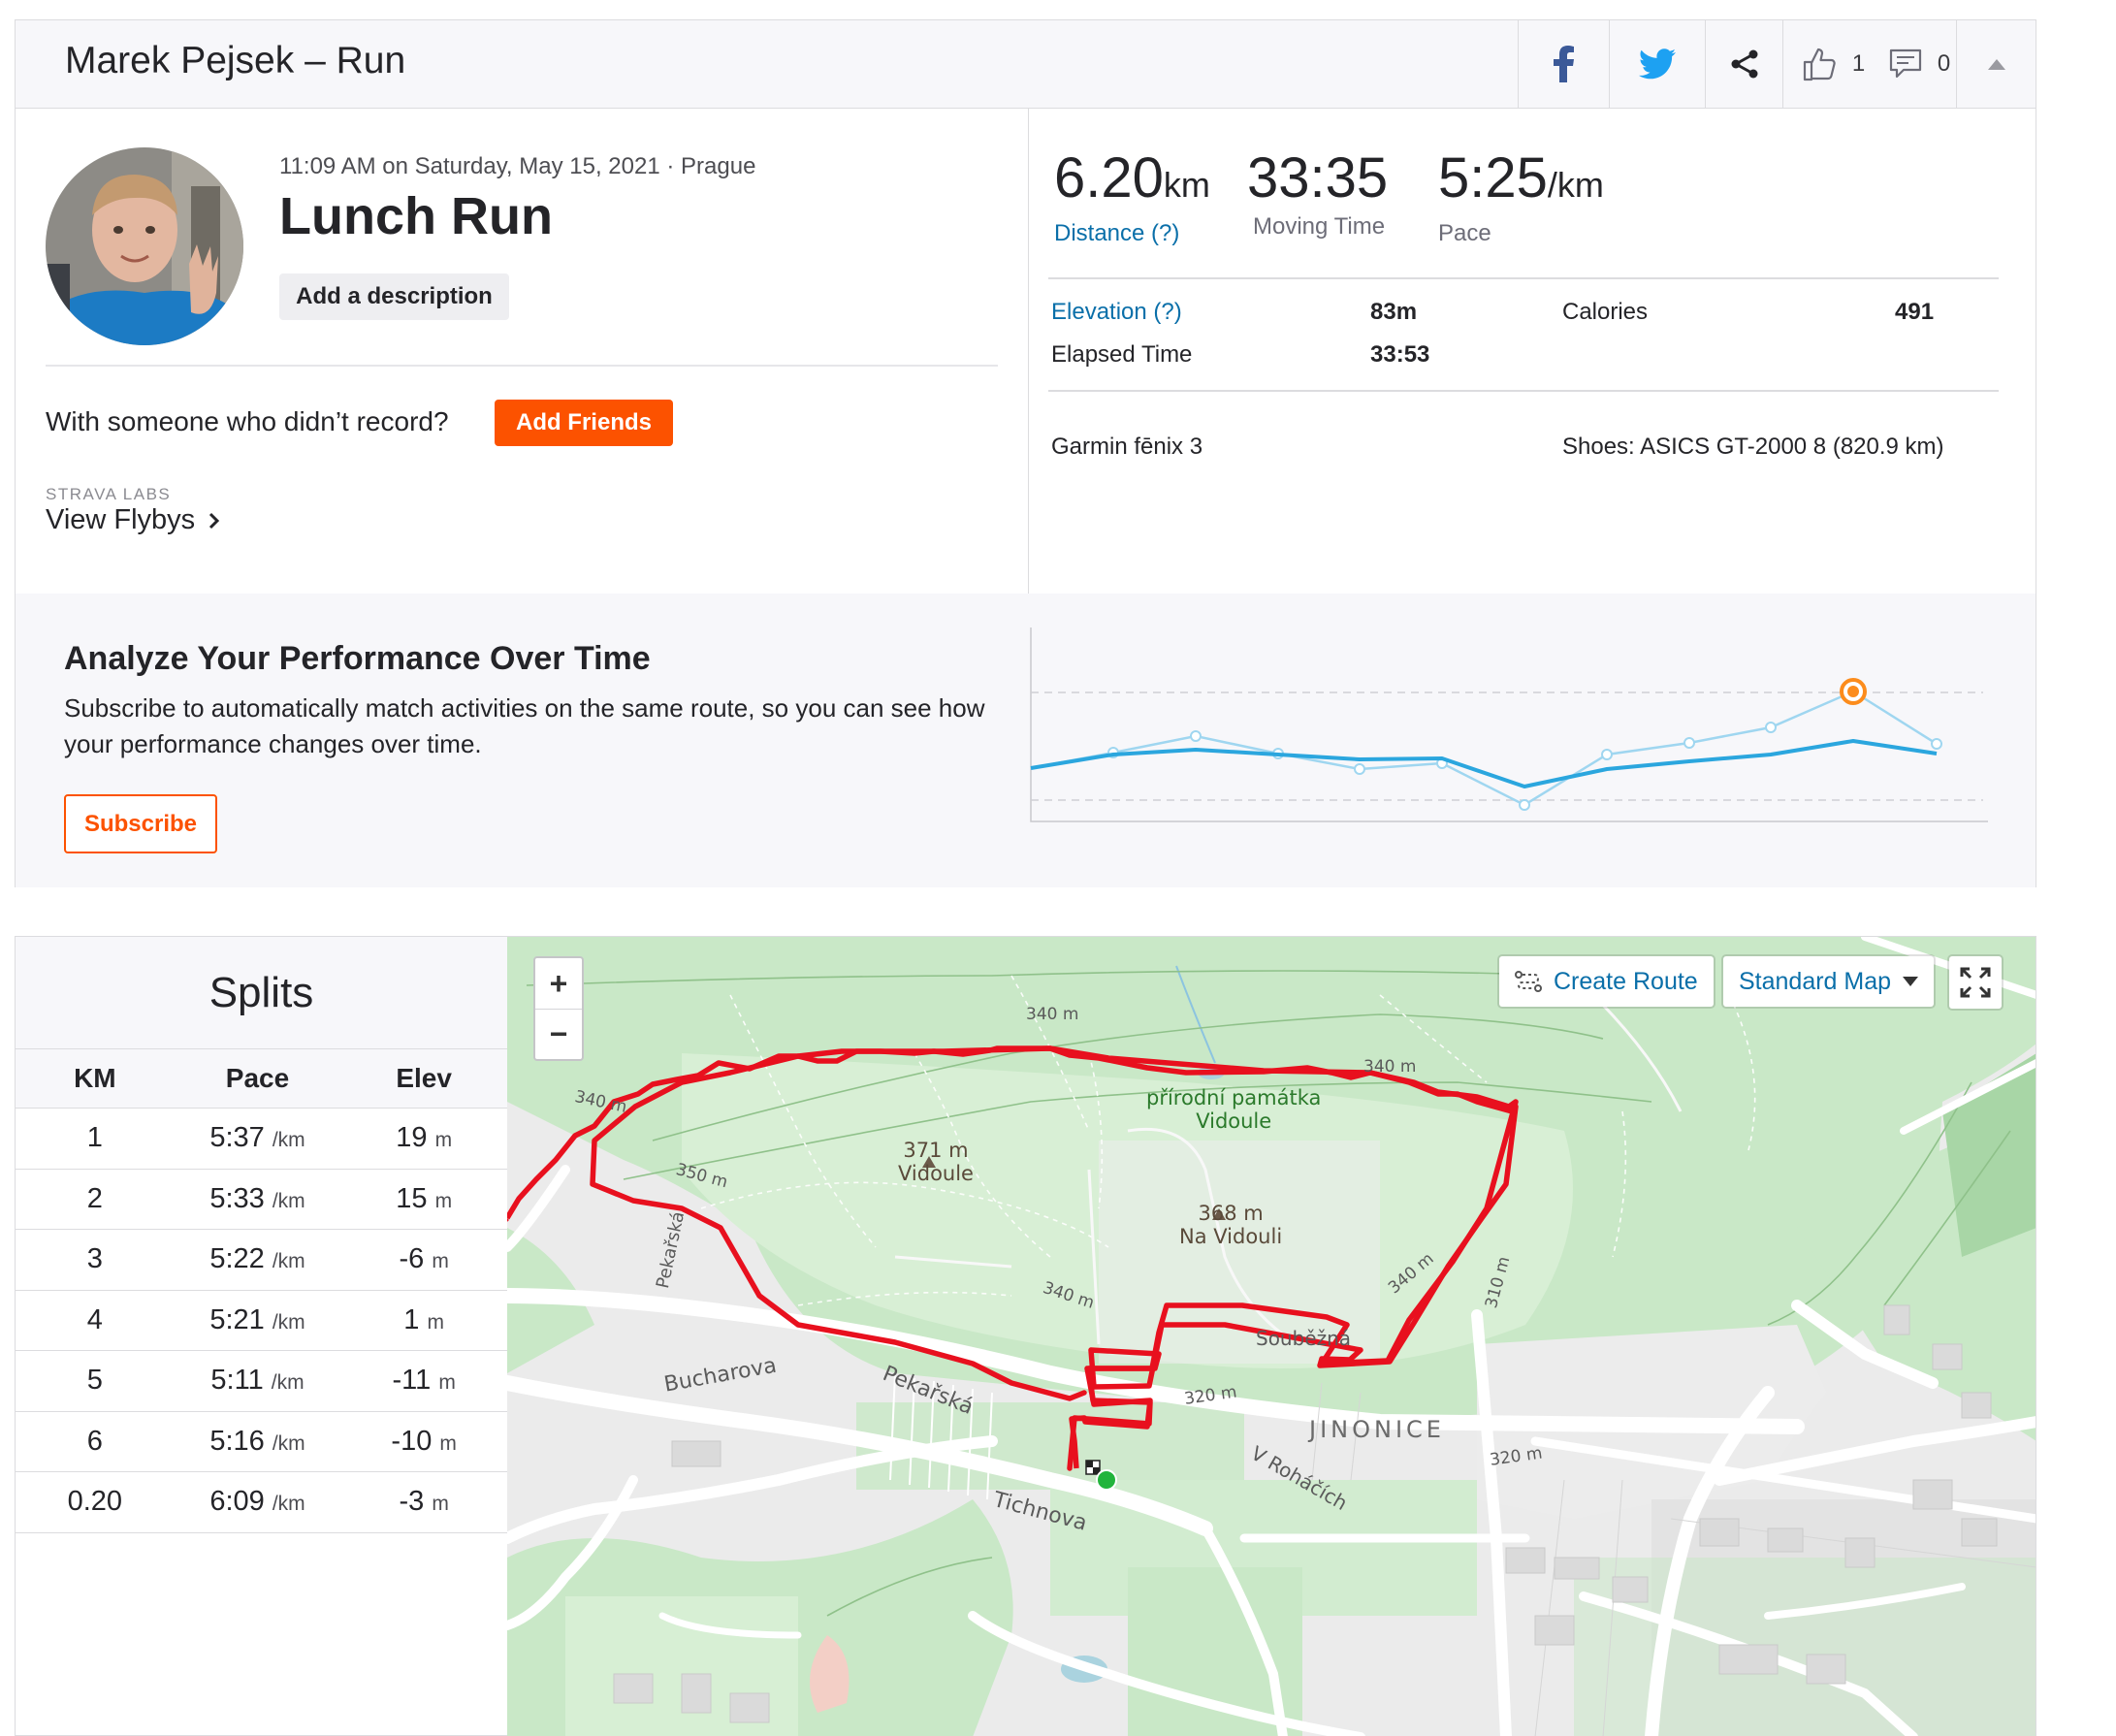 Image resolution: width=2116 pixels, height=1736 pixels. I want to click on caret-up-icon, so click(1996, 64).